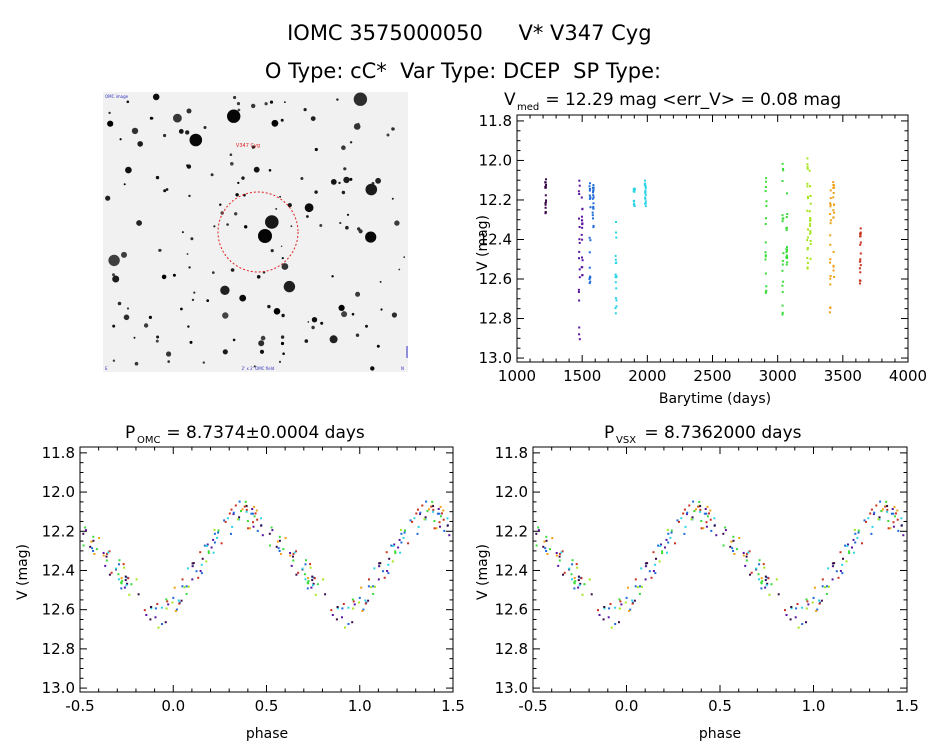 This screenshot has height=747, width=944. What do you see at coordinates (495, 239) in the screenshot?
I see `lightcurve-ytick-label: 12.4` at bounding box center [495, 239].